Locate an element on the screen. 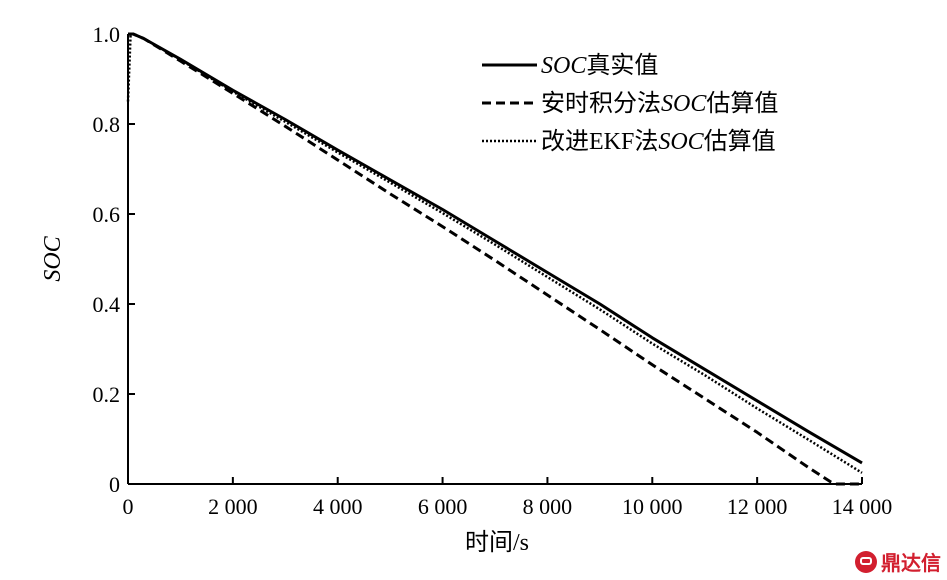 This screenshot has height=580, width=947. y-tick-label: 0.2 is located at coordinates (107, 394).